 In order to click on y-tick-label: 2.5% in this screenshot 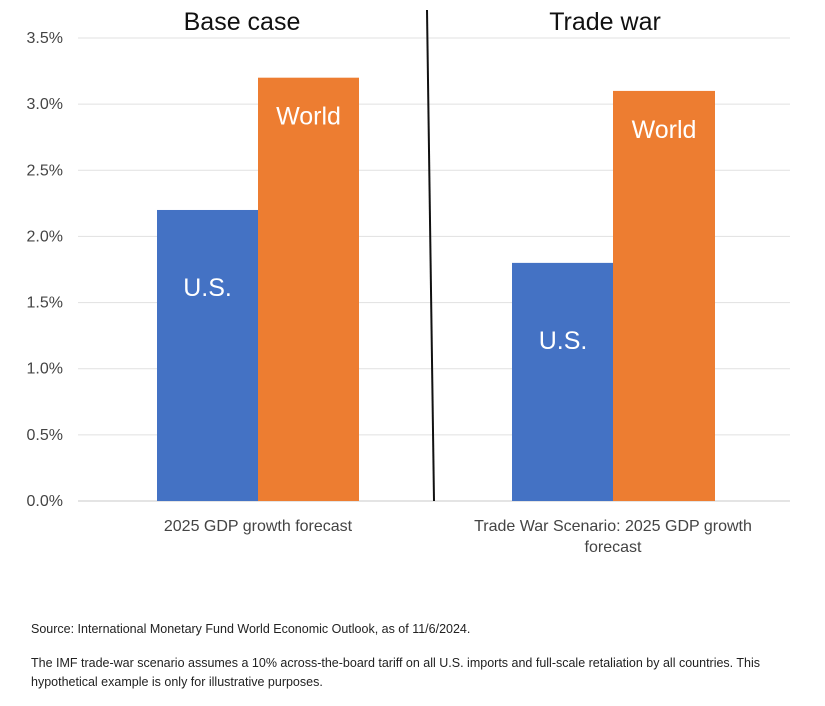, I will do `click(45, 170)`.